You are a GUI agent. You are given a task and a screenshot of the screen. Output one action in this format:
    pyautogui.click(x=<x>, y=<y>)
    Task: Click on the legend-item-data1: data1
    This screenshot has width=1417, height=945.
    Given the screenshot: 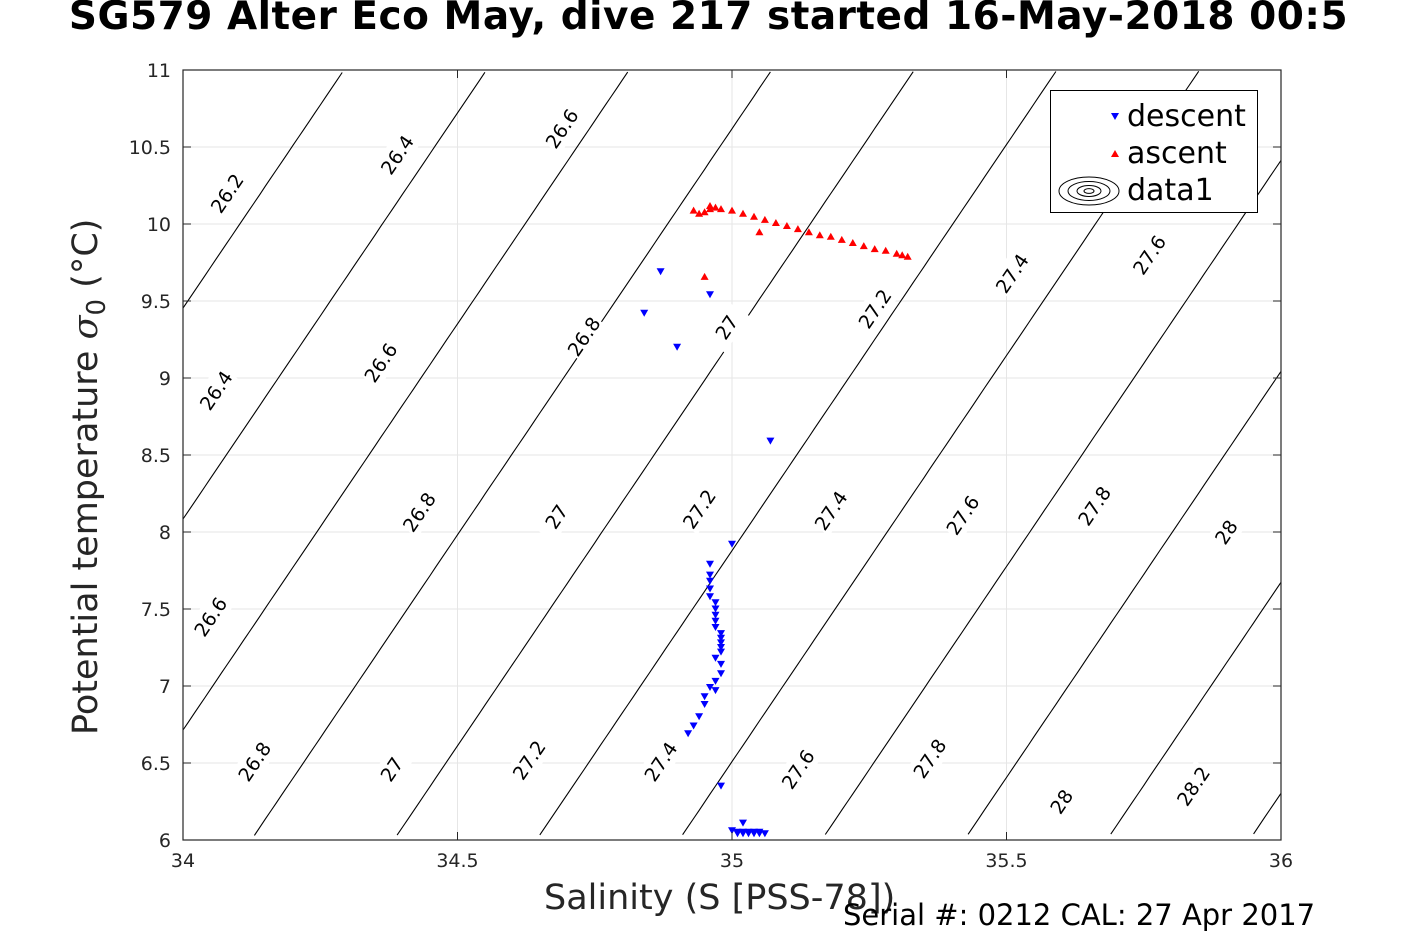 What is the action you would take?
    pyautogui.click(x=1154, y=191)
    